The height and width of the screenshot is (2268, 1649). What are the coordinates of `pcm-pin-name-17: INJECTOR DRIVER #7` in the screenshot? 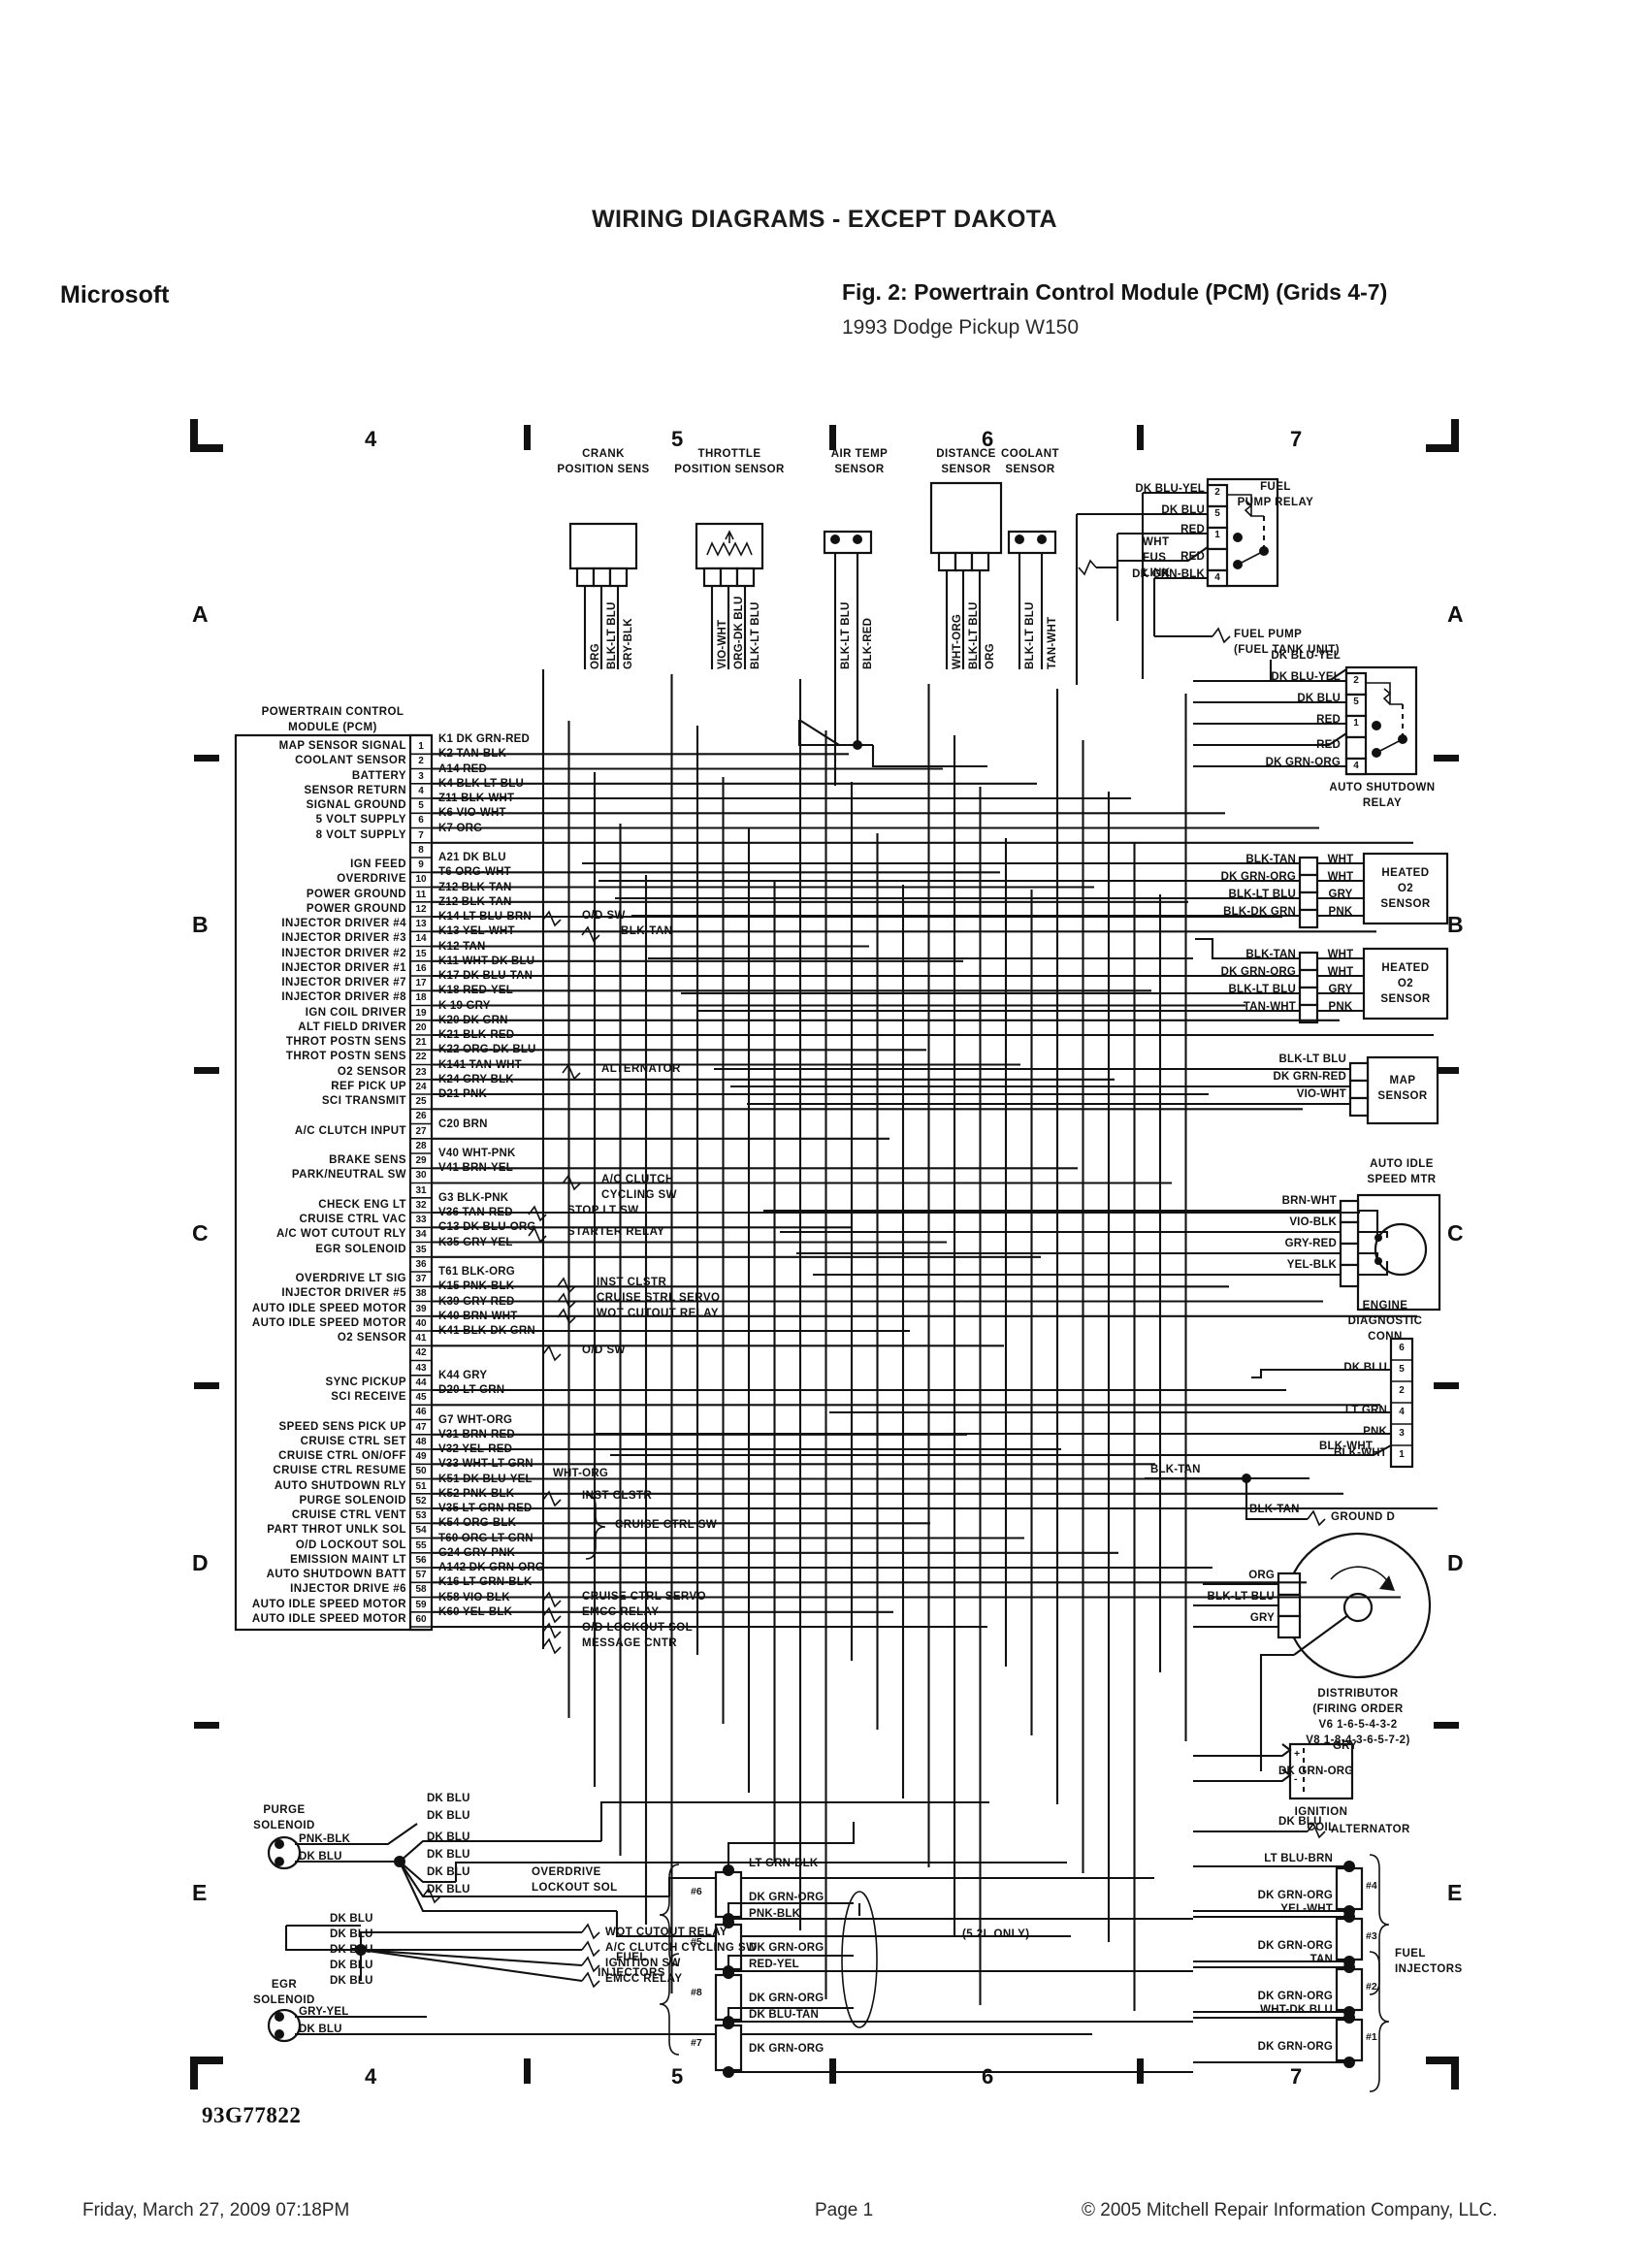 It's located at (343, 982).